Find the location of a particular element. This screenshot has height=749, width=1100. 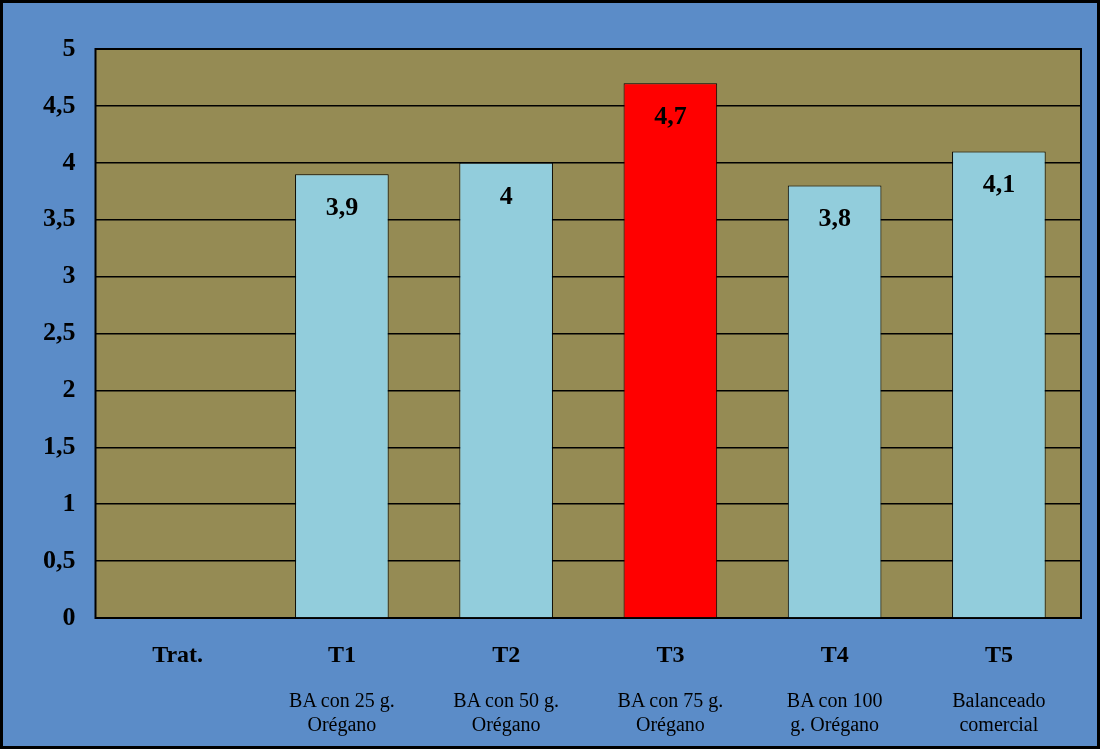

x-tick-label: T5 Balanceado comercial is located at coordinates (999, 688).